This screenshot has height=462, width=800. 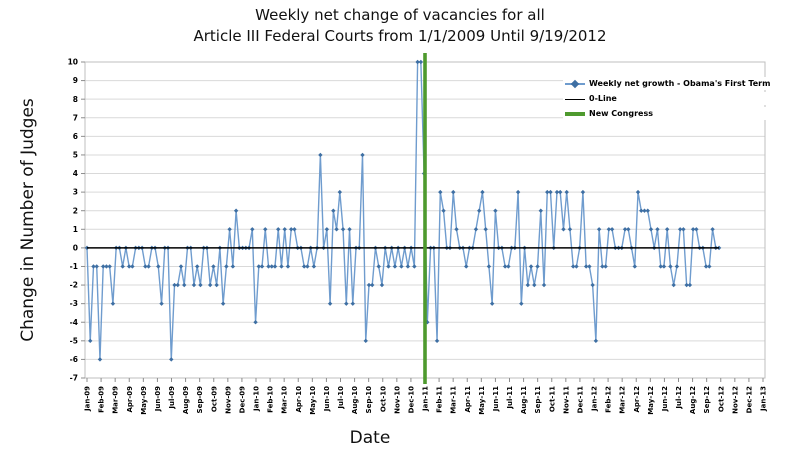 What do you see at coordinates (397, 400) in the screenshot?
I see `x-tick-label: Nov-10` at bounding box center [397, 400].